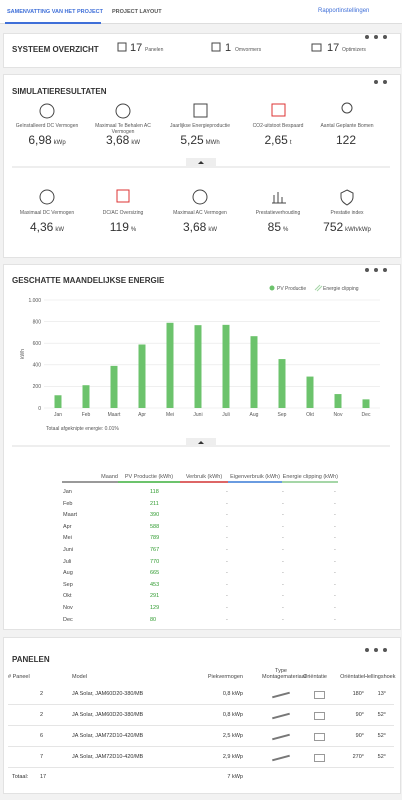  I want to click on table-header: Energie clipping (kWh), so click(310, 477).